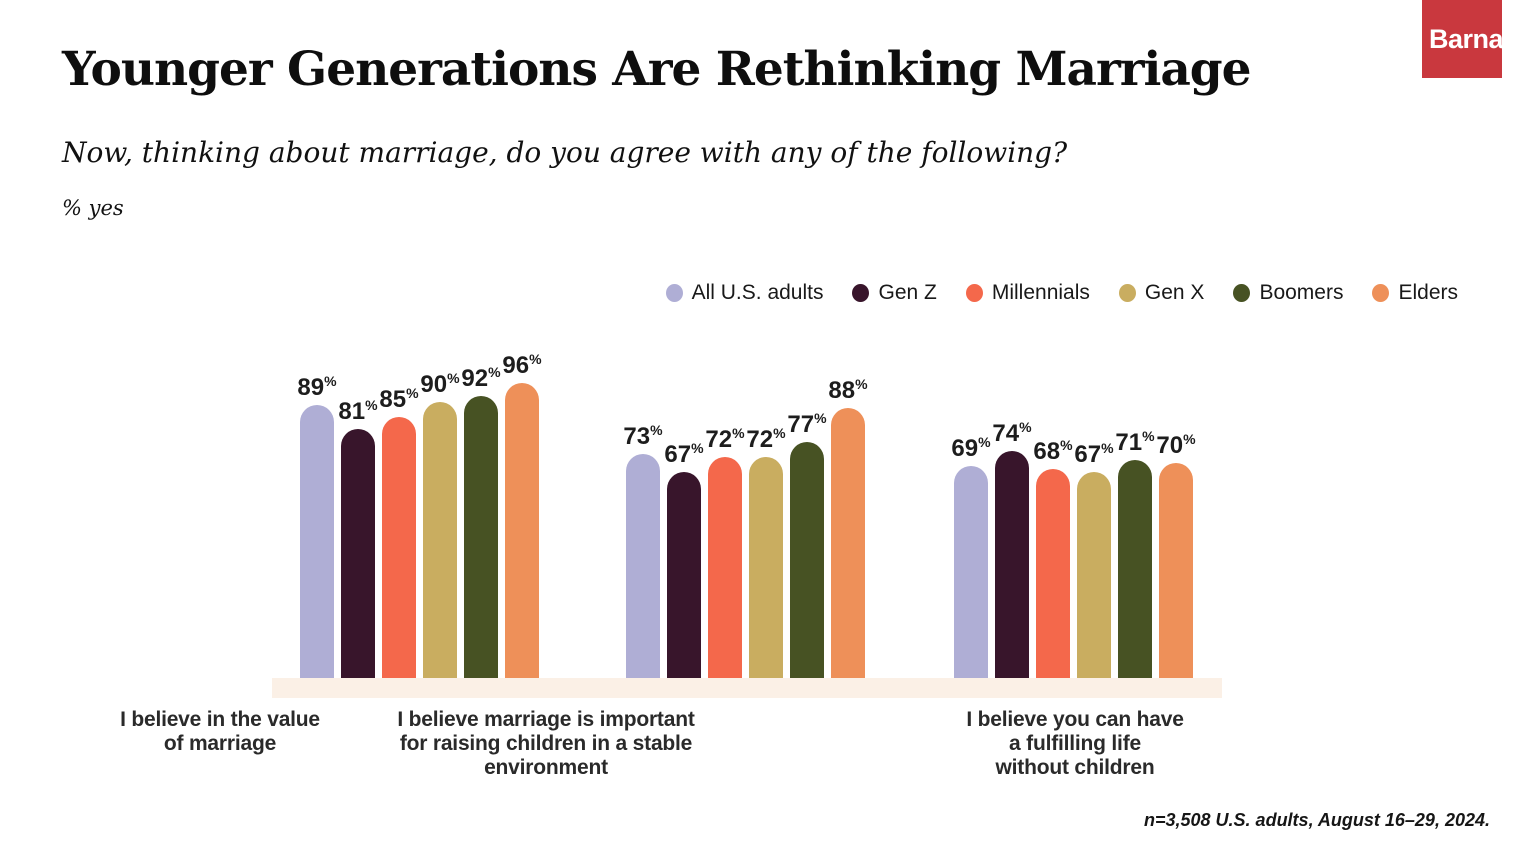 The image size is (1536, 864). I want to click on bar-column: 89%, so click(317, 525).